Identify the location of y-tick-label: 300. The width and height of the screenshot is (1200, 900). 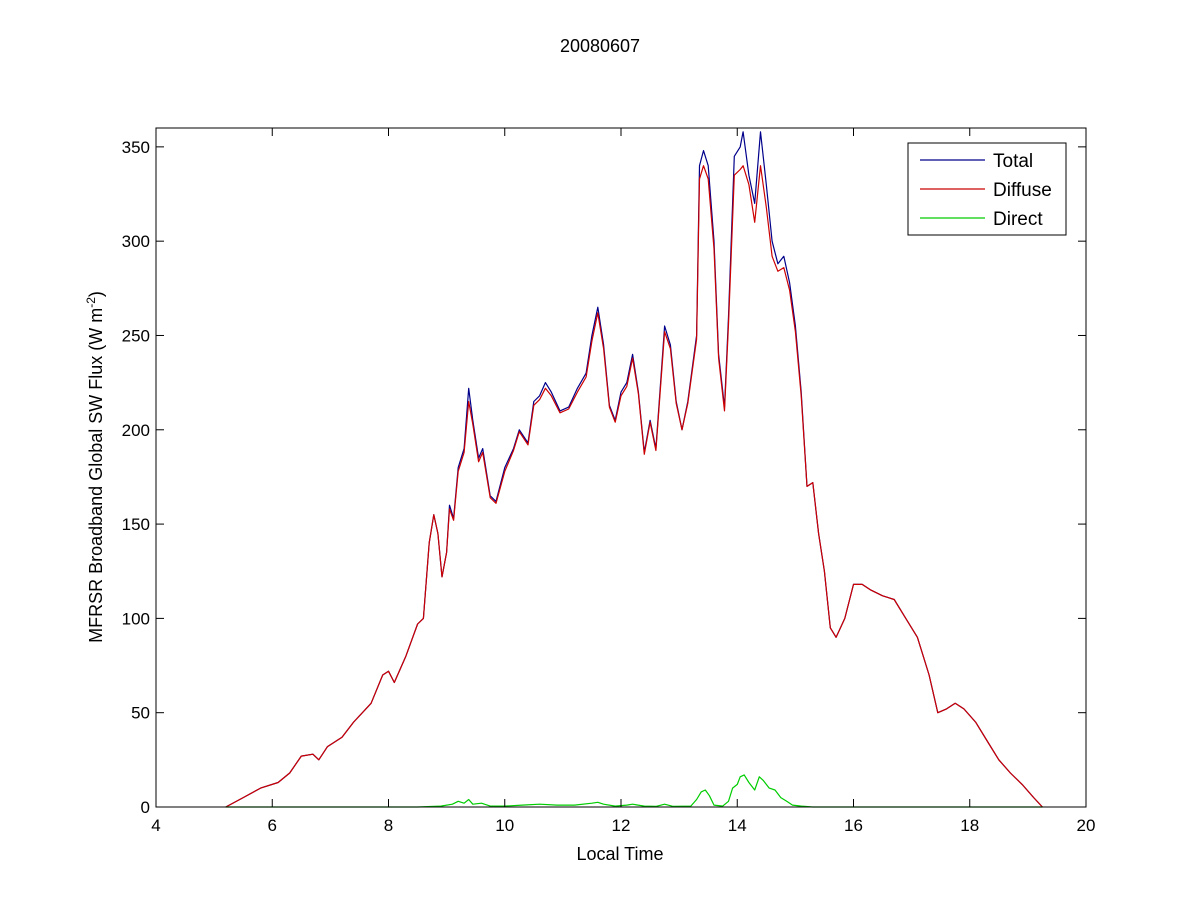
(136, 241).